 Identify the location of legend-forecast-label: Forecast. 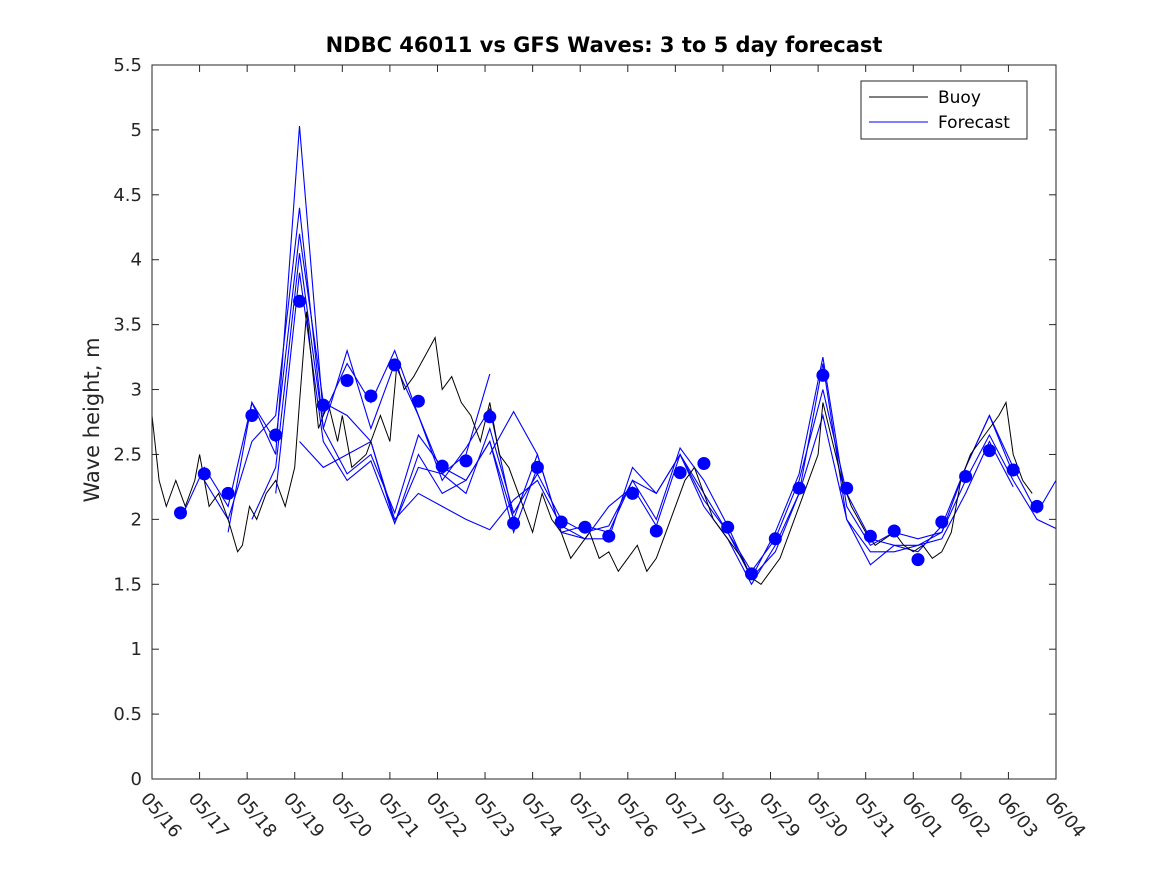
(974, 123).